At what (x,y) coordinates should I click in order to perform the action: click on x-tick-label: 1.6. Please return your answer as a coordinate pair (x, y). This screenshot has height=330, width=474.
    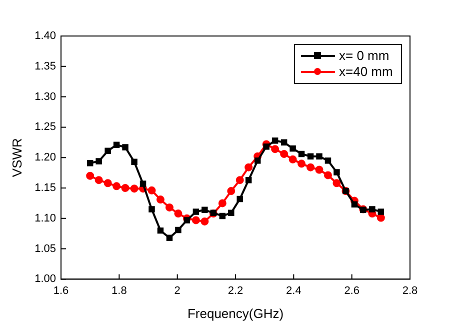
    Looking at the image, I should click on (61, 290).